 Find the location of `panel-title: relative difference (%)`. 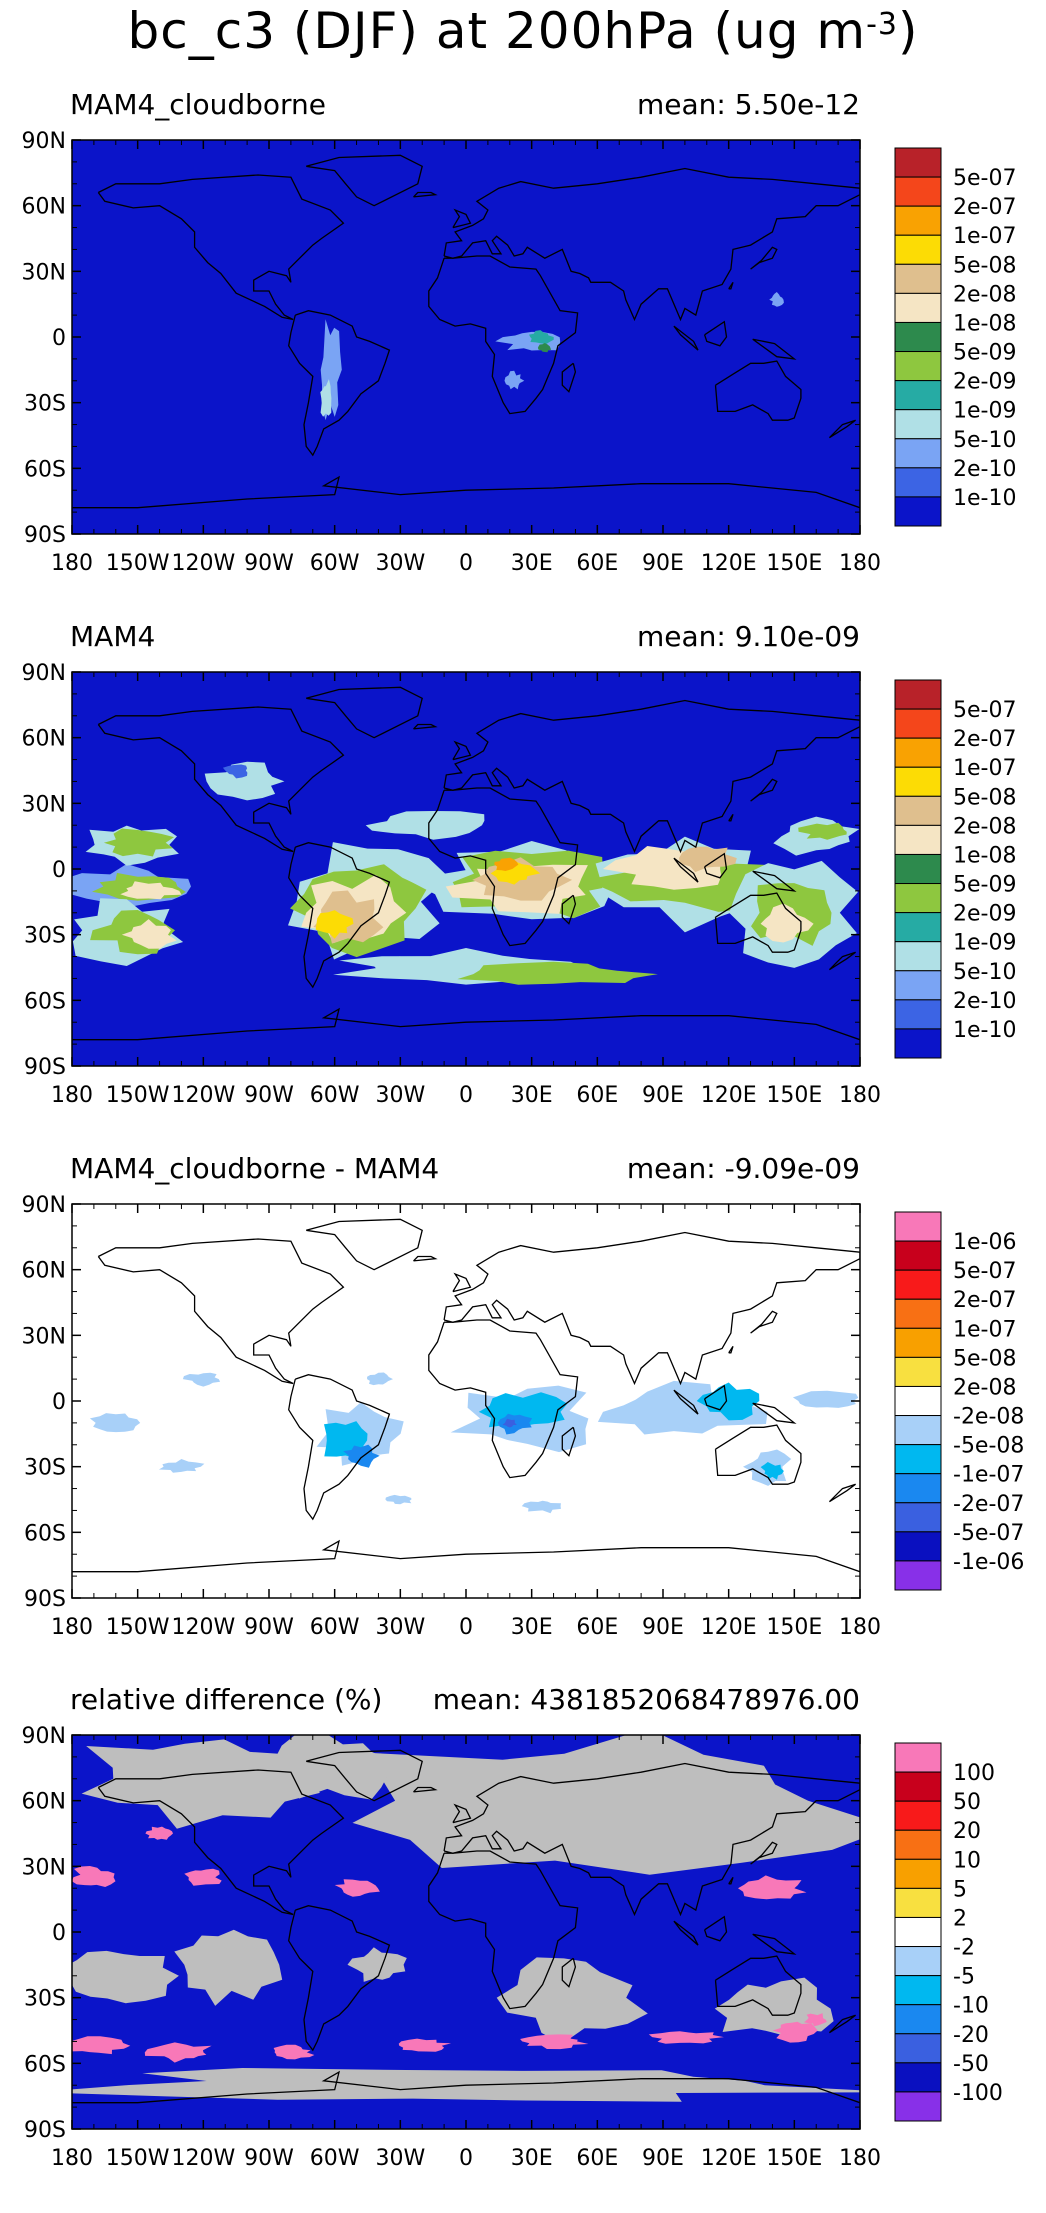

panel-title: relative difference (%) is located at coordinates (226, 1699).